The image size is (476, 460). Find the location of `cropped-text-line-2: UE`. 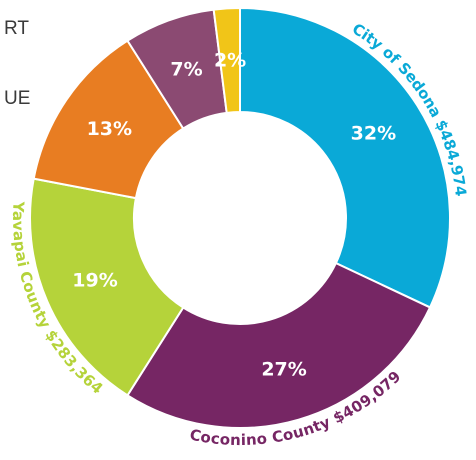

cropped-text-line-2: UE is located at coordinates (17, 98).